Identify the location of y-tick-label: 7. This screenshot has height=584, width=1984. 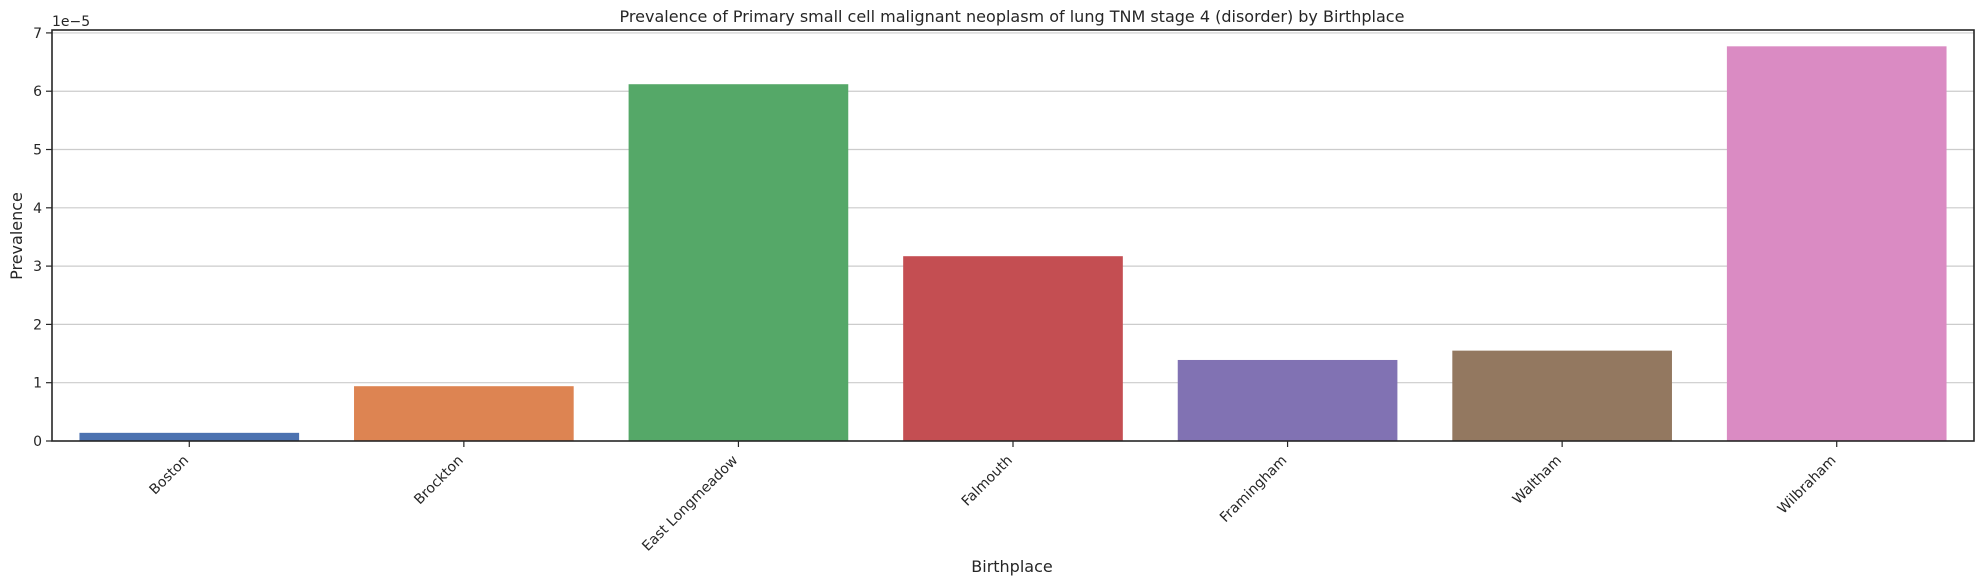
(37, 34).